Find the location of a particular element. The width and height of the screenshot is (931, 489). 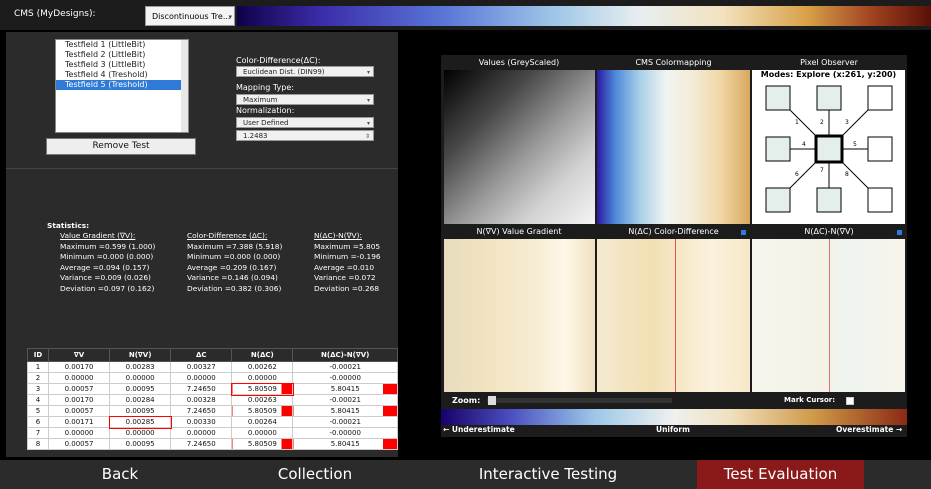

table-row: 1 0.00170 0.00283 0.00327 0.00262 -0.00021 is located at coordinates (212, 367).